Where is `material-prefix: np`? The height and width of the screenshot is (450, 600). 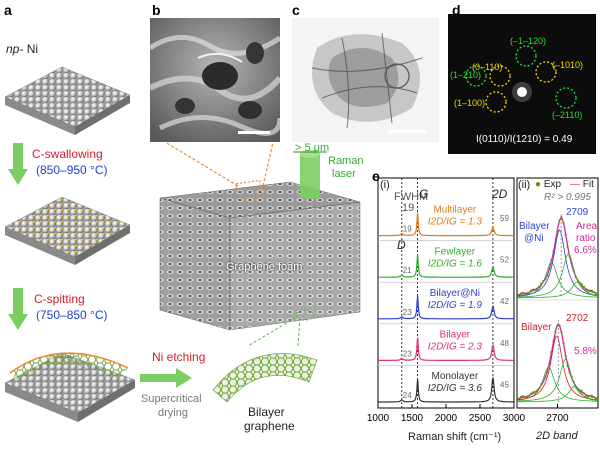 material-prefix: np is located at coordinates (13, 49).